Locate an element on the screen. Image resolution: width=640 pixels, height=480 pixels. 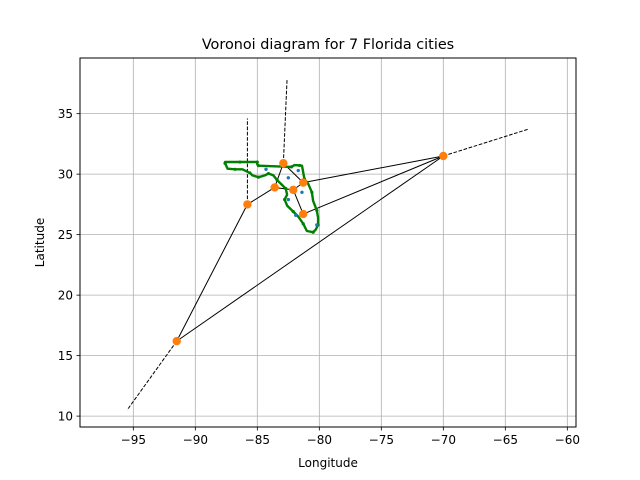
x-tick-label: −75 is located at coordinates (381, 440).